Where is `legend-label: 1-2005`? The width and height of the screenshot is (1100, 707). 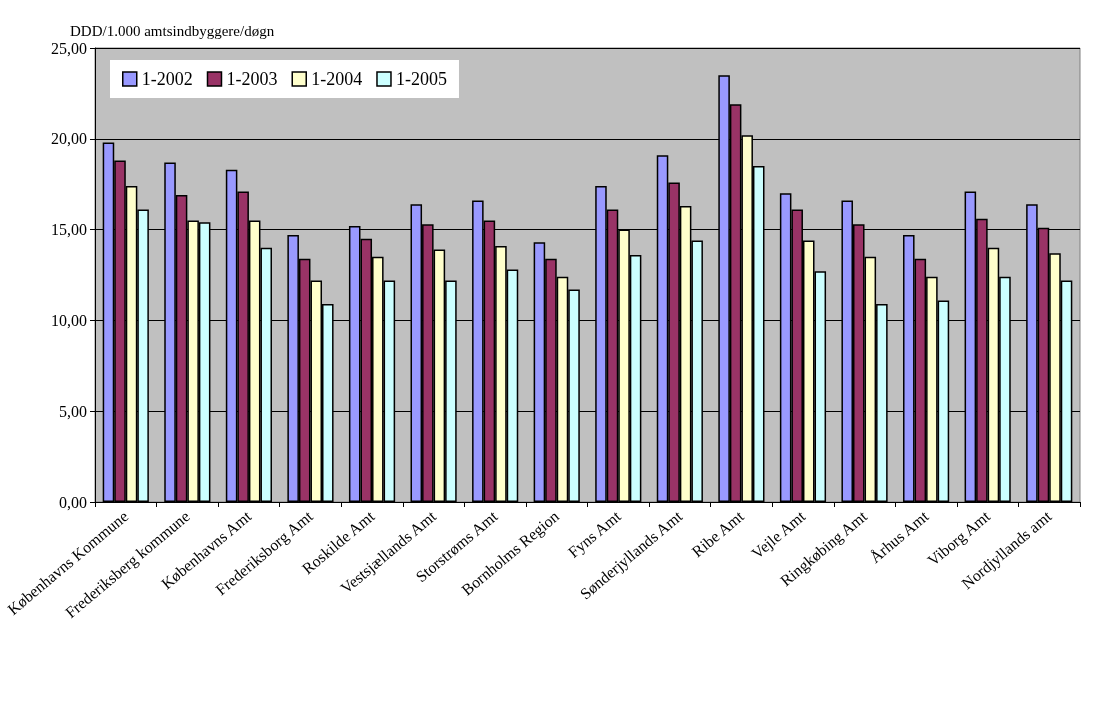 legend-label: 1-2005 is located at coordinates (421, 79).